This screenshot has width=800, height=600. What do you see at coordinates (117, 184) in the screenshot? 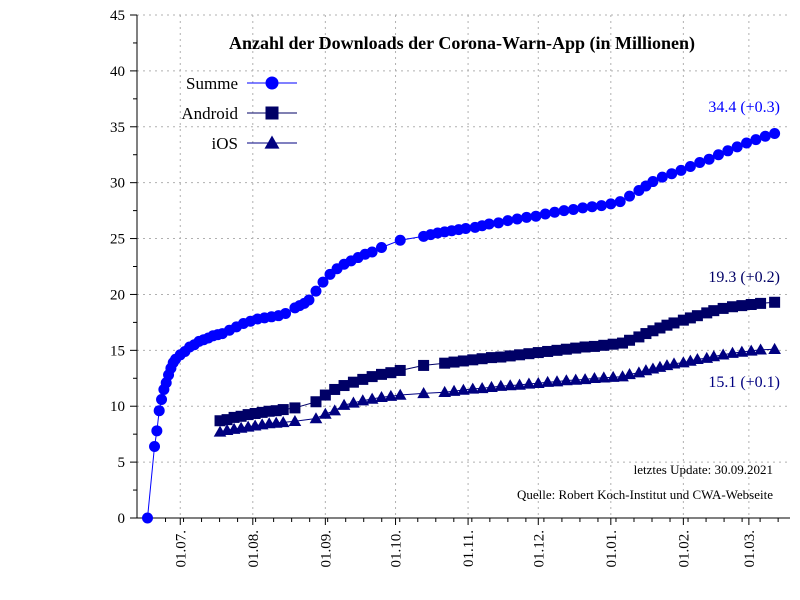
I see `y-tick-label: 30` at bounding box center [117, 184].